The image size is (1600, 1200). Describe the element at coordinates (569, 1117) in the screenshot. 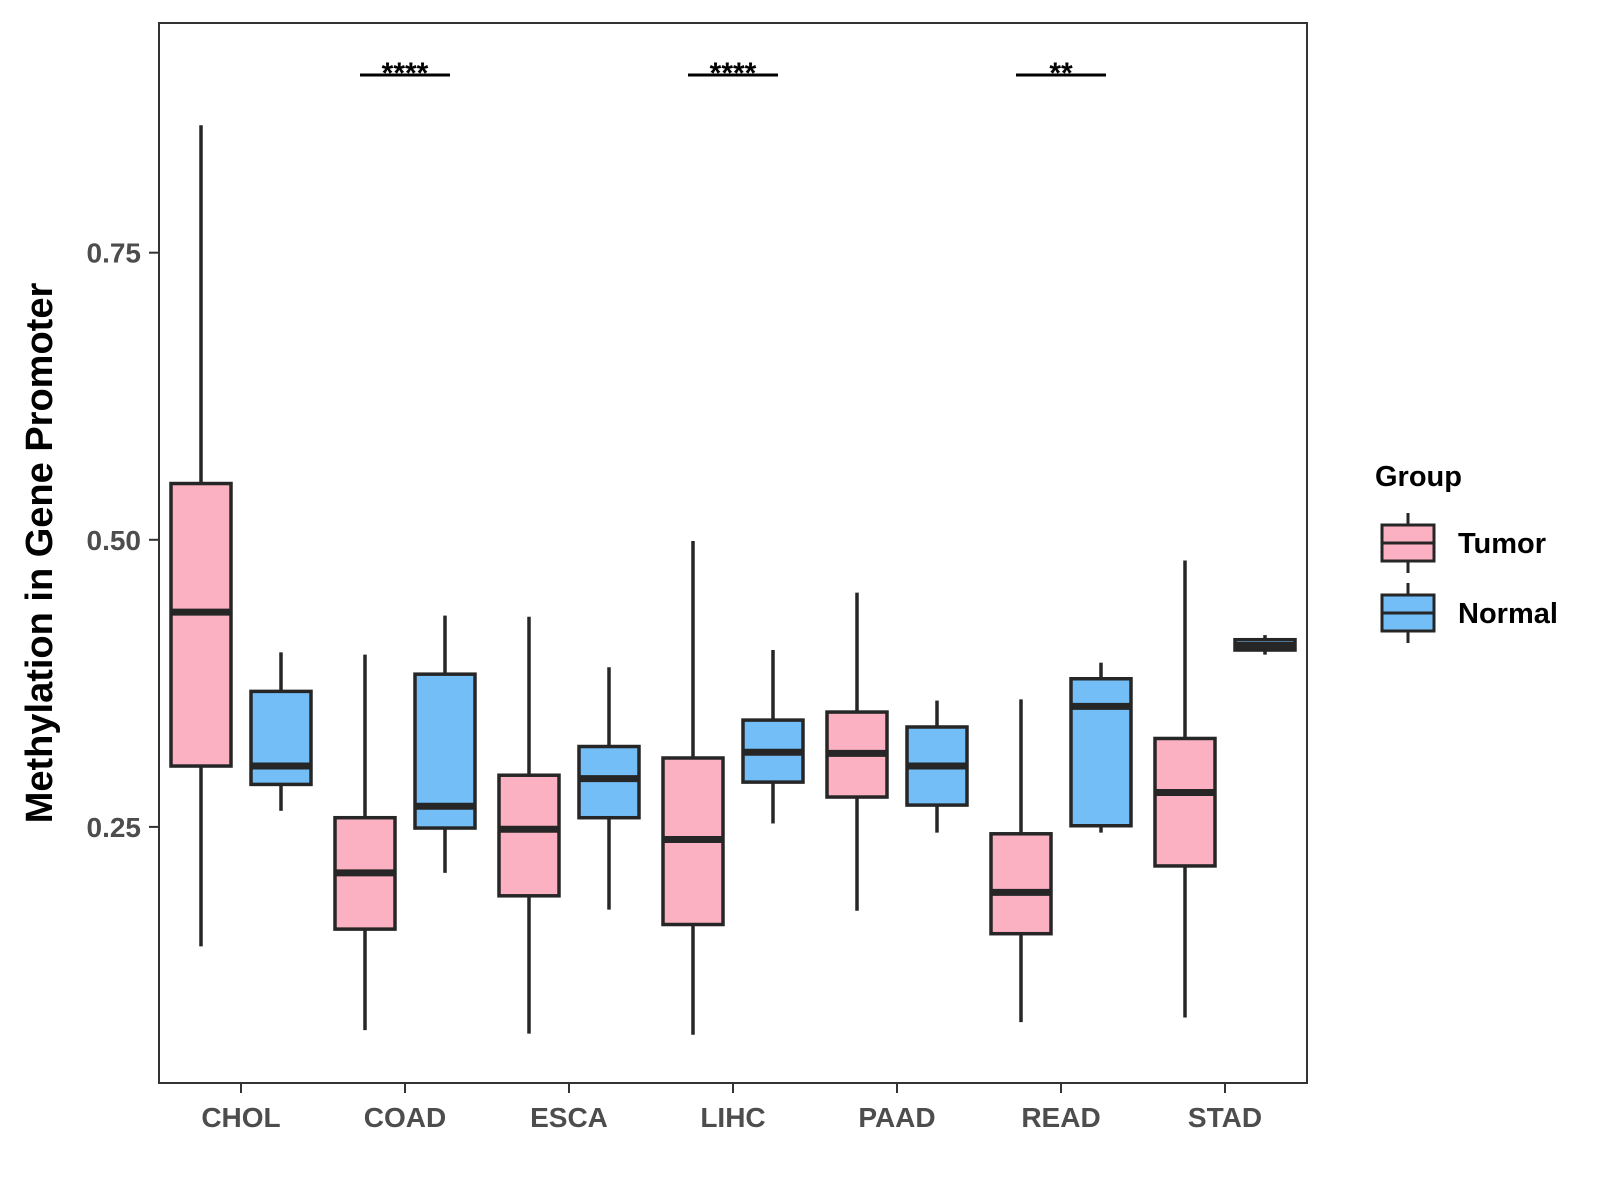

I see `x-tick-label: ESCA` at that location.